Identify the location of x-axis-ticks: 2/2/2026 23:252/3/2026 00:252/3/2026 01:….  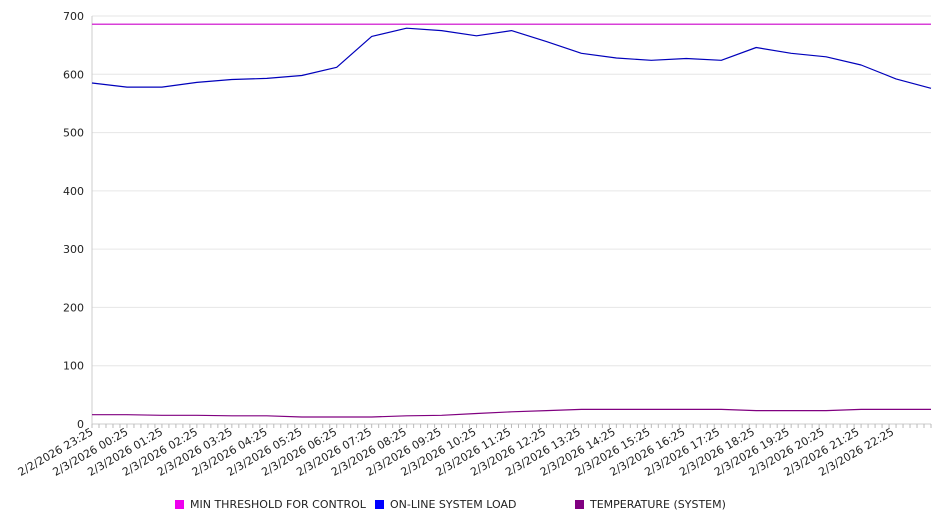
(456, 452).